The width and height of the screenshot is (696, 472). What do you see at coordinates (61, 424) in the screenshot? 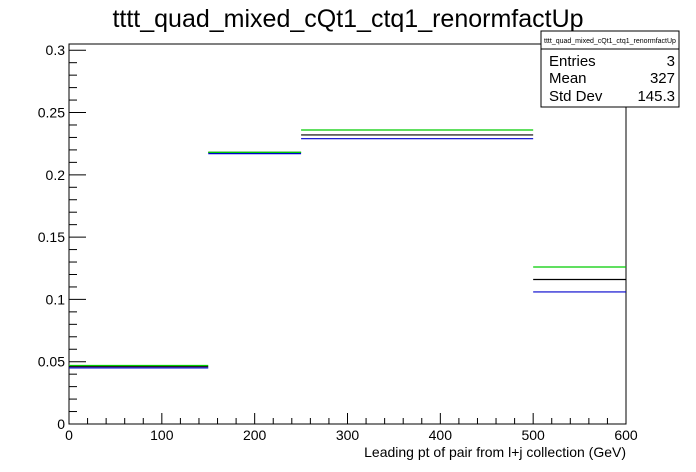
I see `y-tick-label: 0` at bounding box center [61, 424].